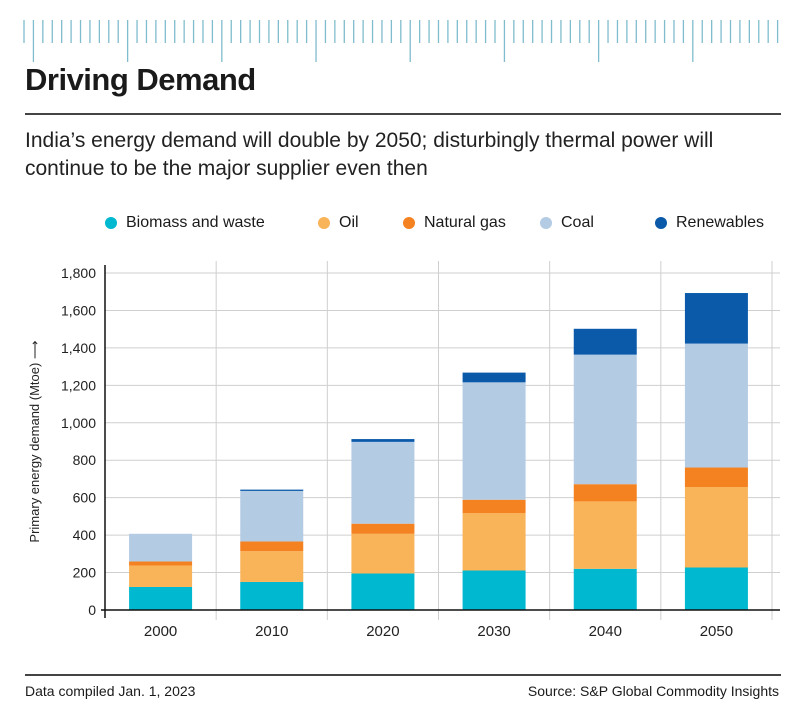 The height and width of the screenshot is (725, 801). I want to click on legend-item-renewables: Renewables, so click(709, 223).